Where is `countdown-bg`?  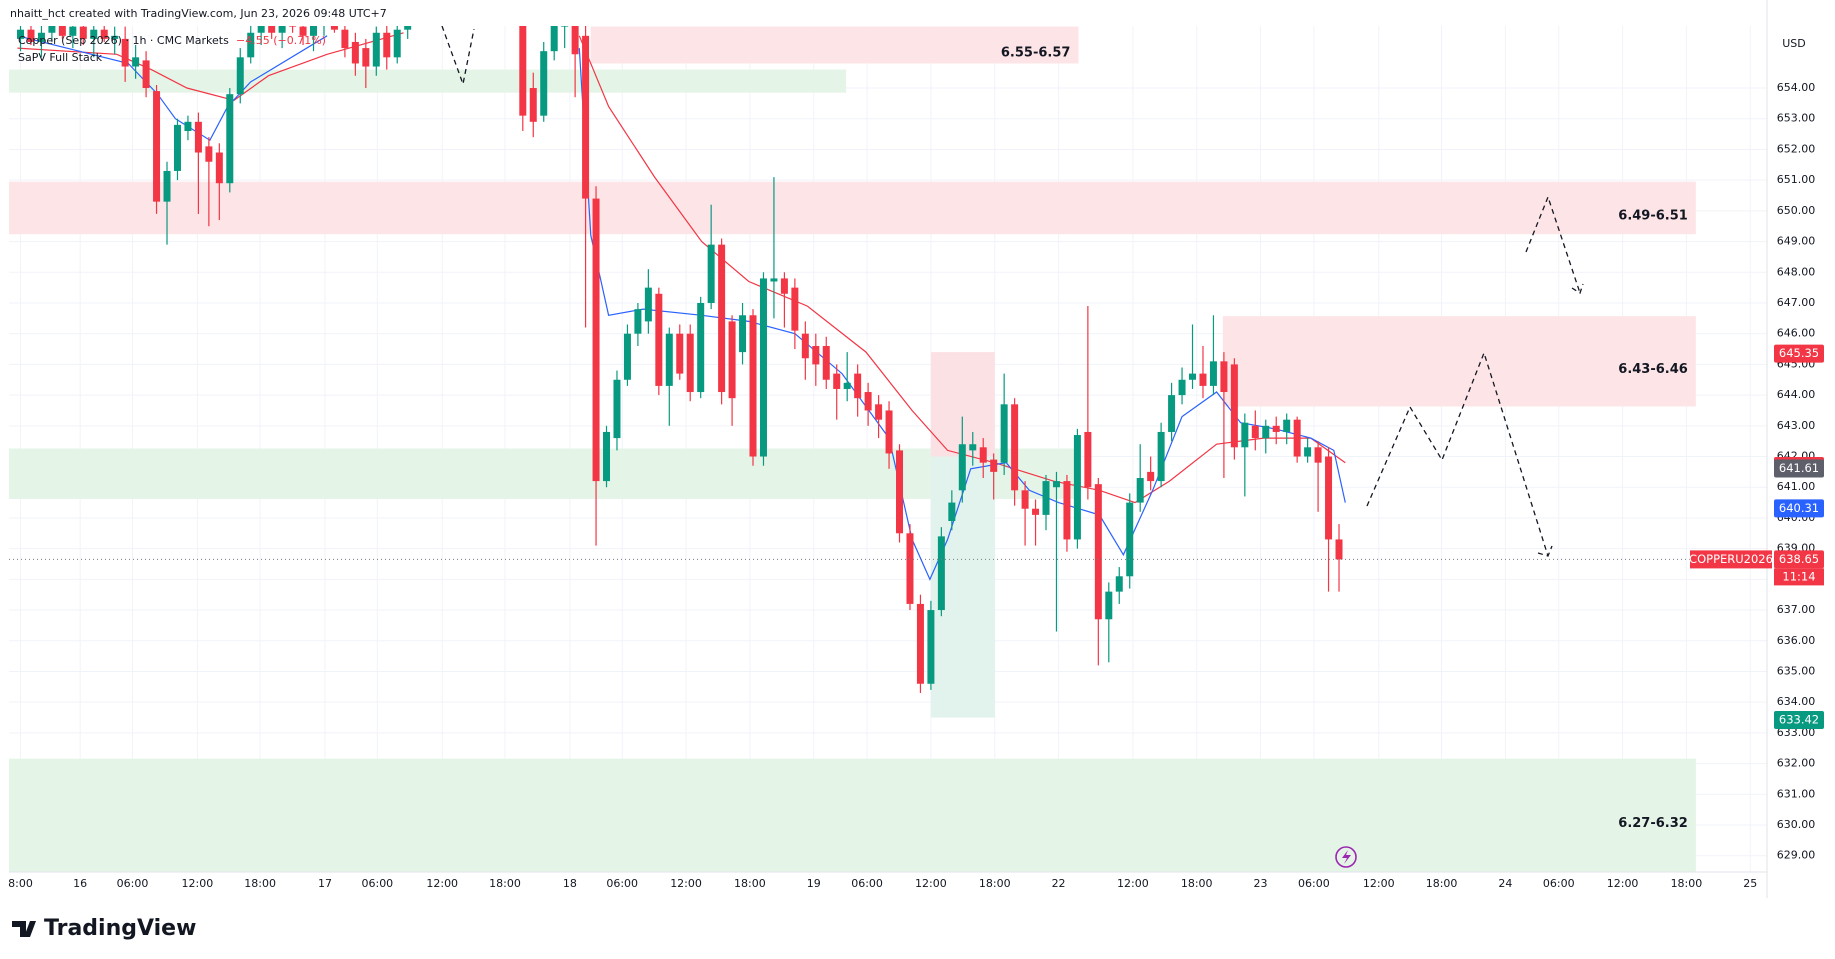 countdown-bg is located at coordinates (1799, 577).